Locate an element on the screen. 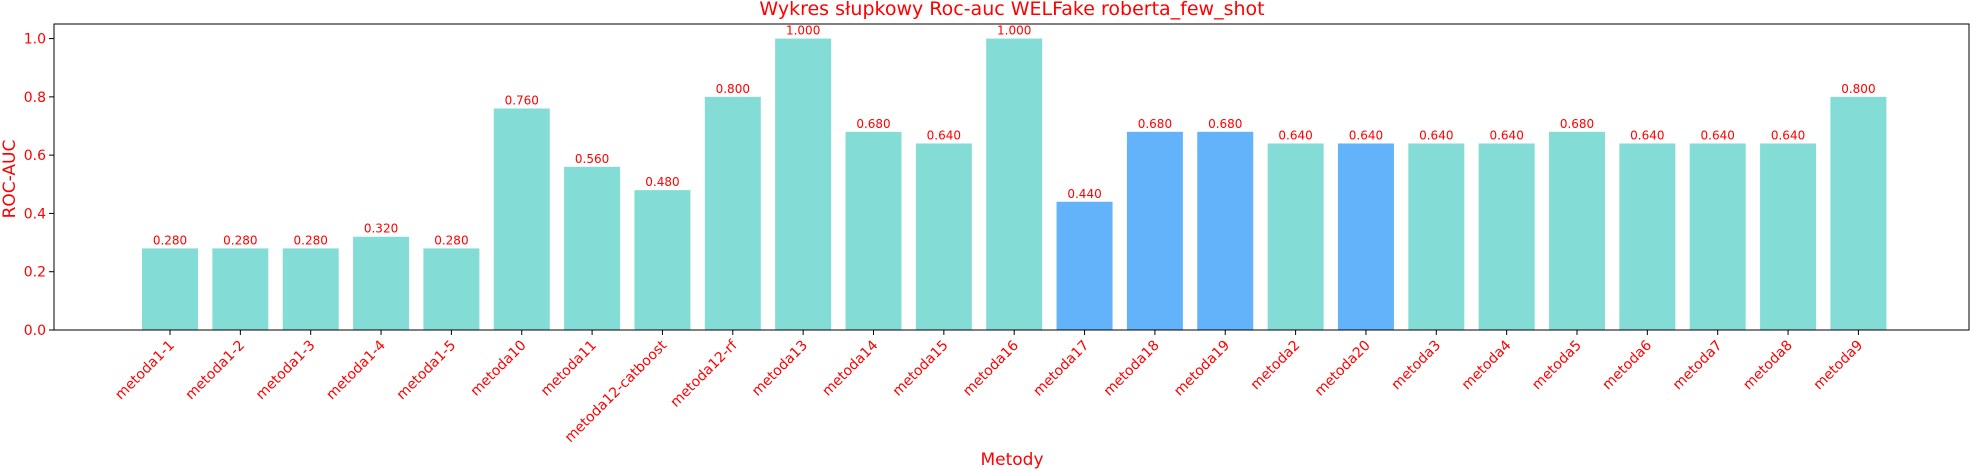 Image resolution: width=1970 pixels, height=470 pixels. data-label-metoda1-3: 0.280 is located at coordinates (311, 240).